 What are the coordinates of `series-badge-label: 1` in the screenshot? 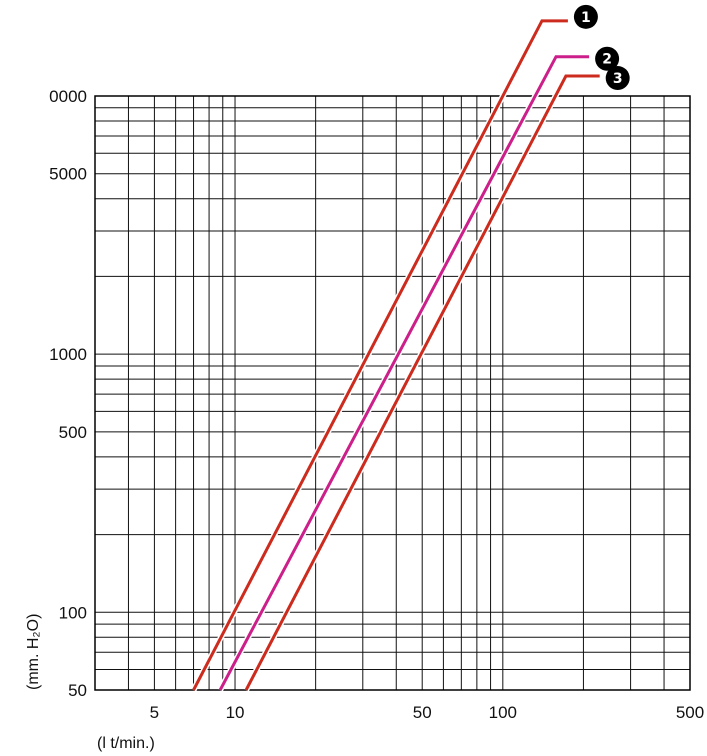 It's located at (586, 18).